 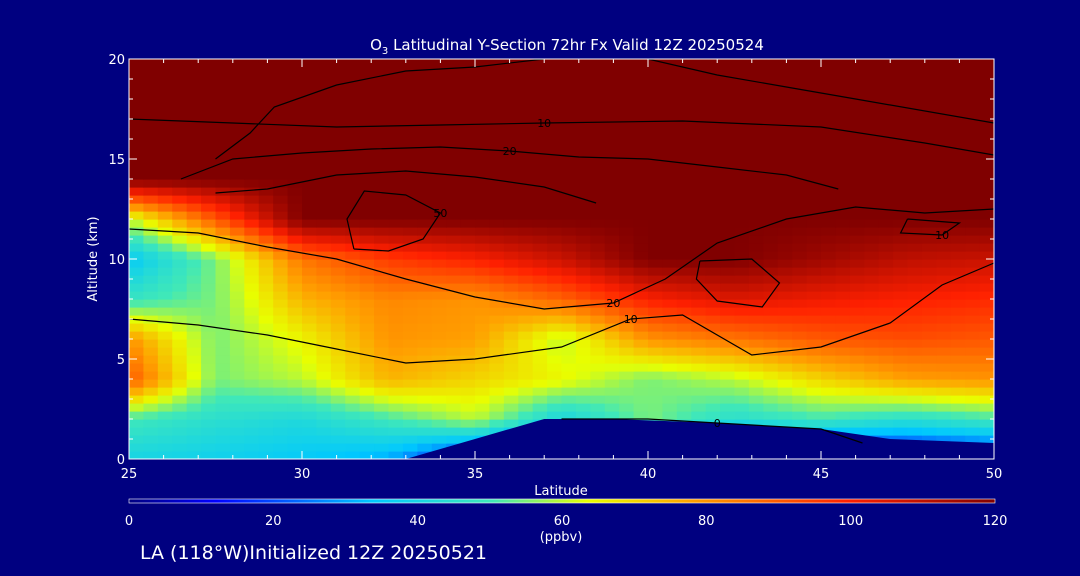 I want to click on colorbar-tick-label: 80, so click(x=706, y=521).